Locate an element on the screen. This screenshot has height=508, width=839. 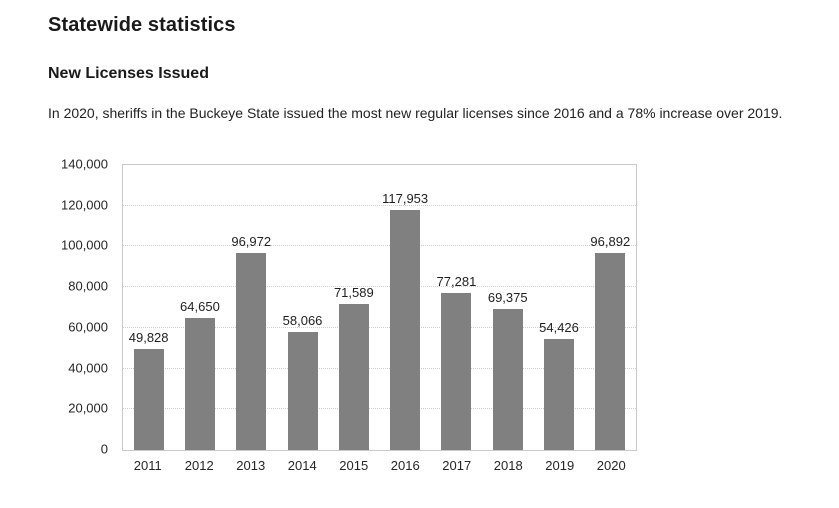
x-axis: 2011 2012 2013 2014 2015 2016 2017 2018 2019 2020 is located at coordinates (379, 462).